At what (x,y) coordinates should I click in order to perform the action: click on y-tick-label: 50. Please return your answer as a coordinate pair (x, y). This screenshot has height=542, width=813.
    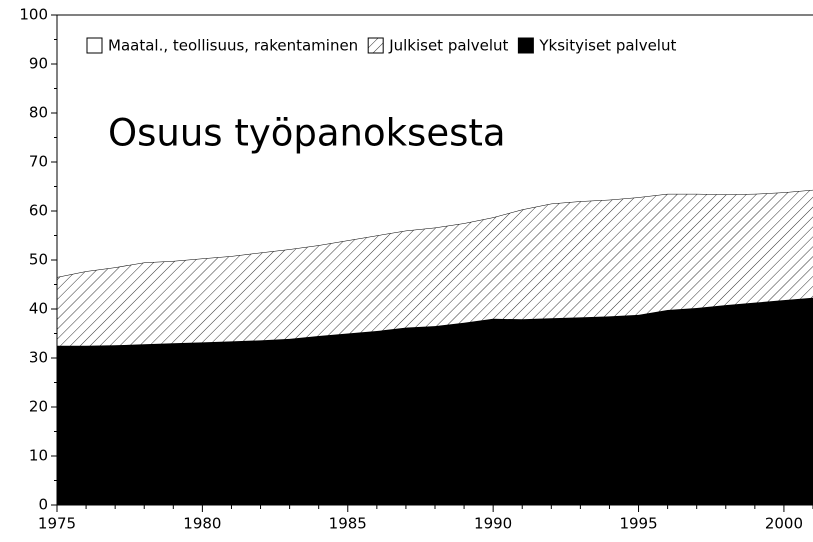
    Looking at the image, I should click on (38, 260).